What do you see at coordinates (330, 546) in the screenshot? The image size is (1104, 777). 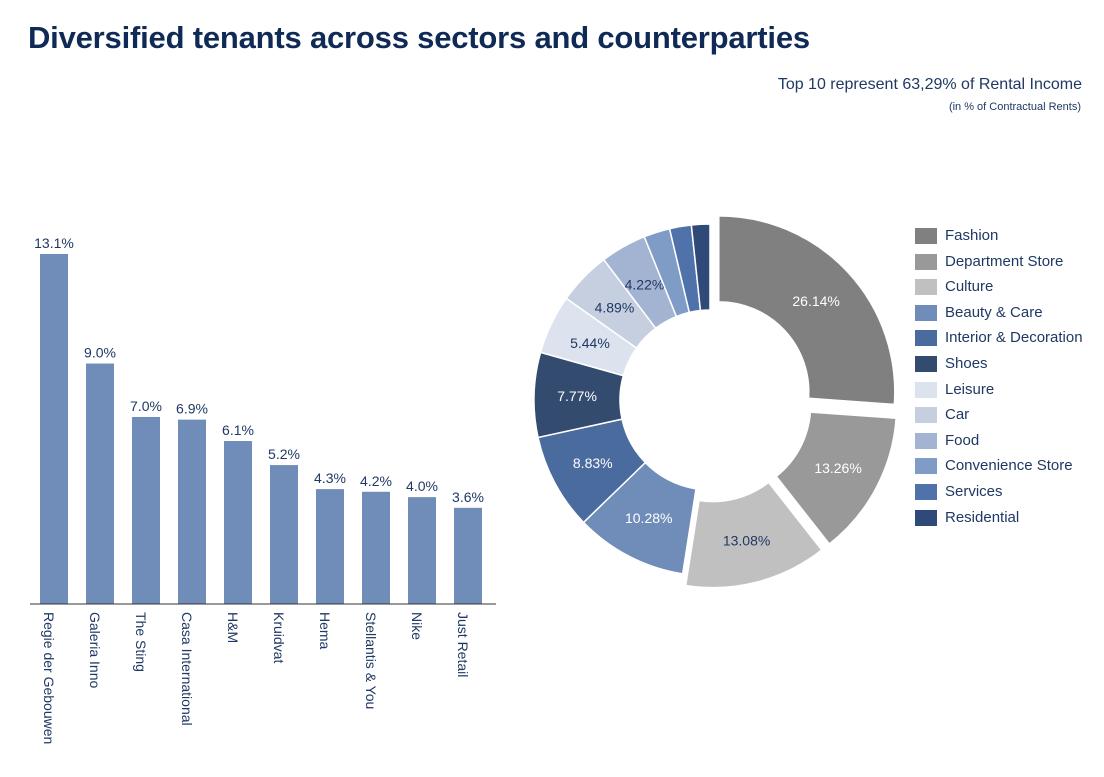 I see `bar-hema` at bounding box center [330, 546].